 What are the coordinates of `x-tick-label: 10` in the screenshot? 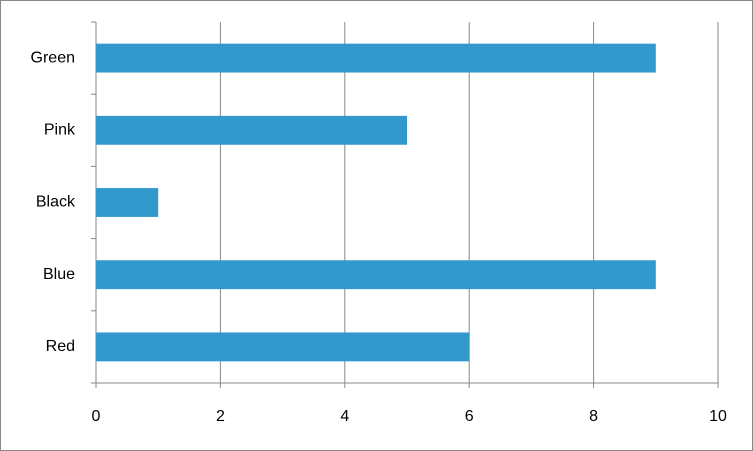 It's located at (718, 416).